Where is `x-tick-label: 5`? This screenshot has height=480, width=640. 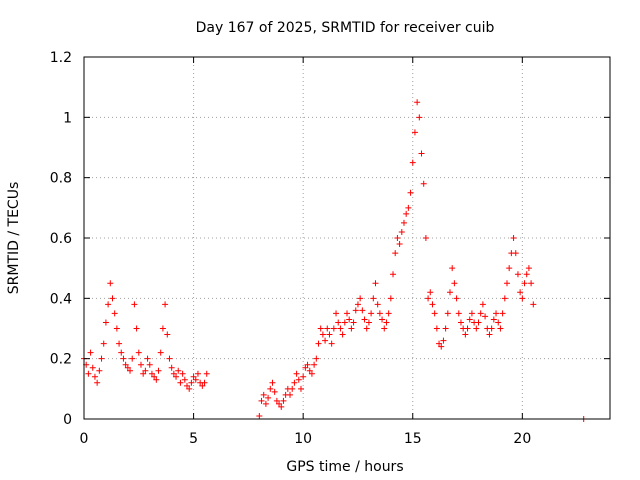 x-tick-label: 5 is located at coordinates (193, 439).